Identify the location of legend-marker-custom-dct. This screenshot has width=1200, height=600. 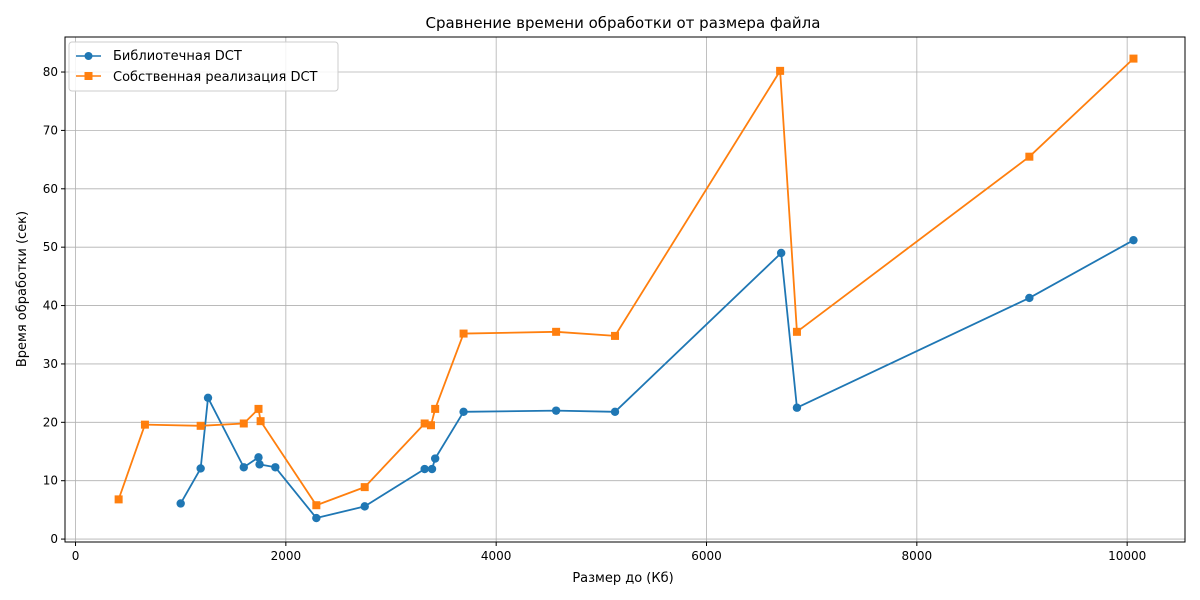
(88, 76).